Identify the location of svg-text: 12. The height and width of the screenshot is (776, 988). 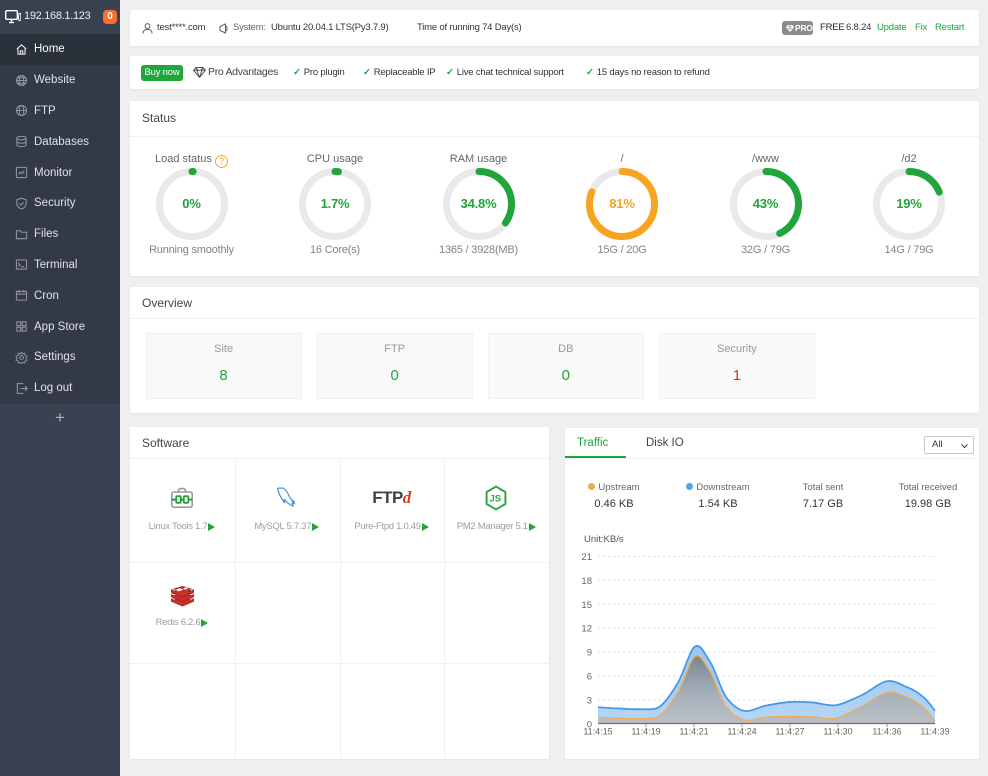
(586, 629).